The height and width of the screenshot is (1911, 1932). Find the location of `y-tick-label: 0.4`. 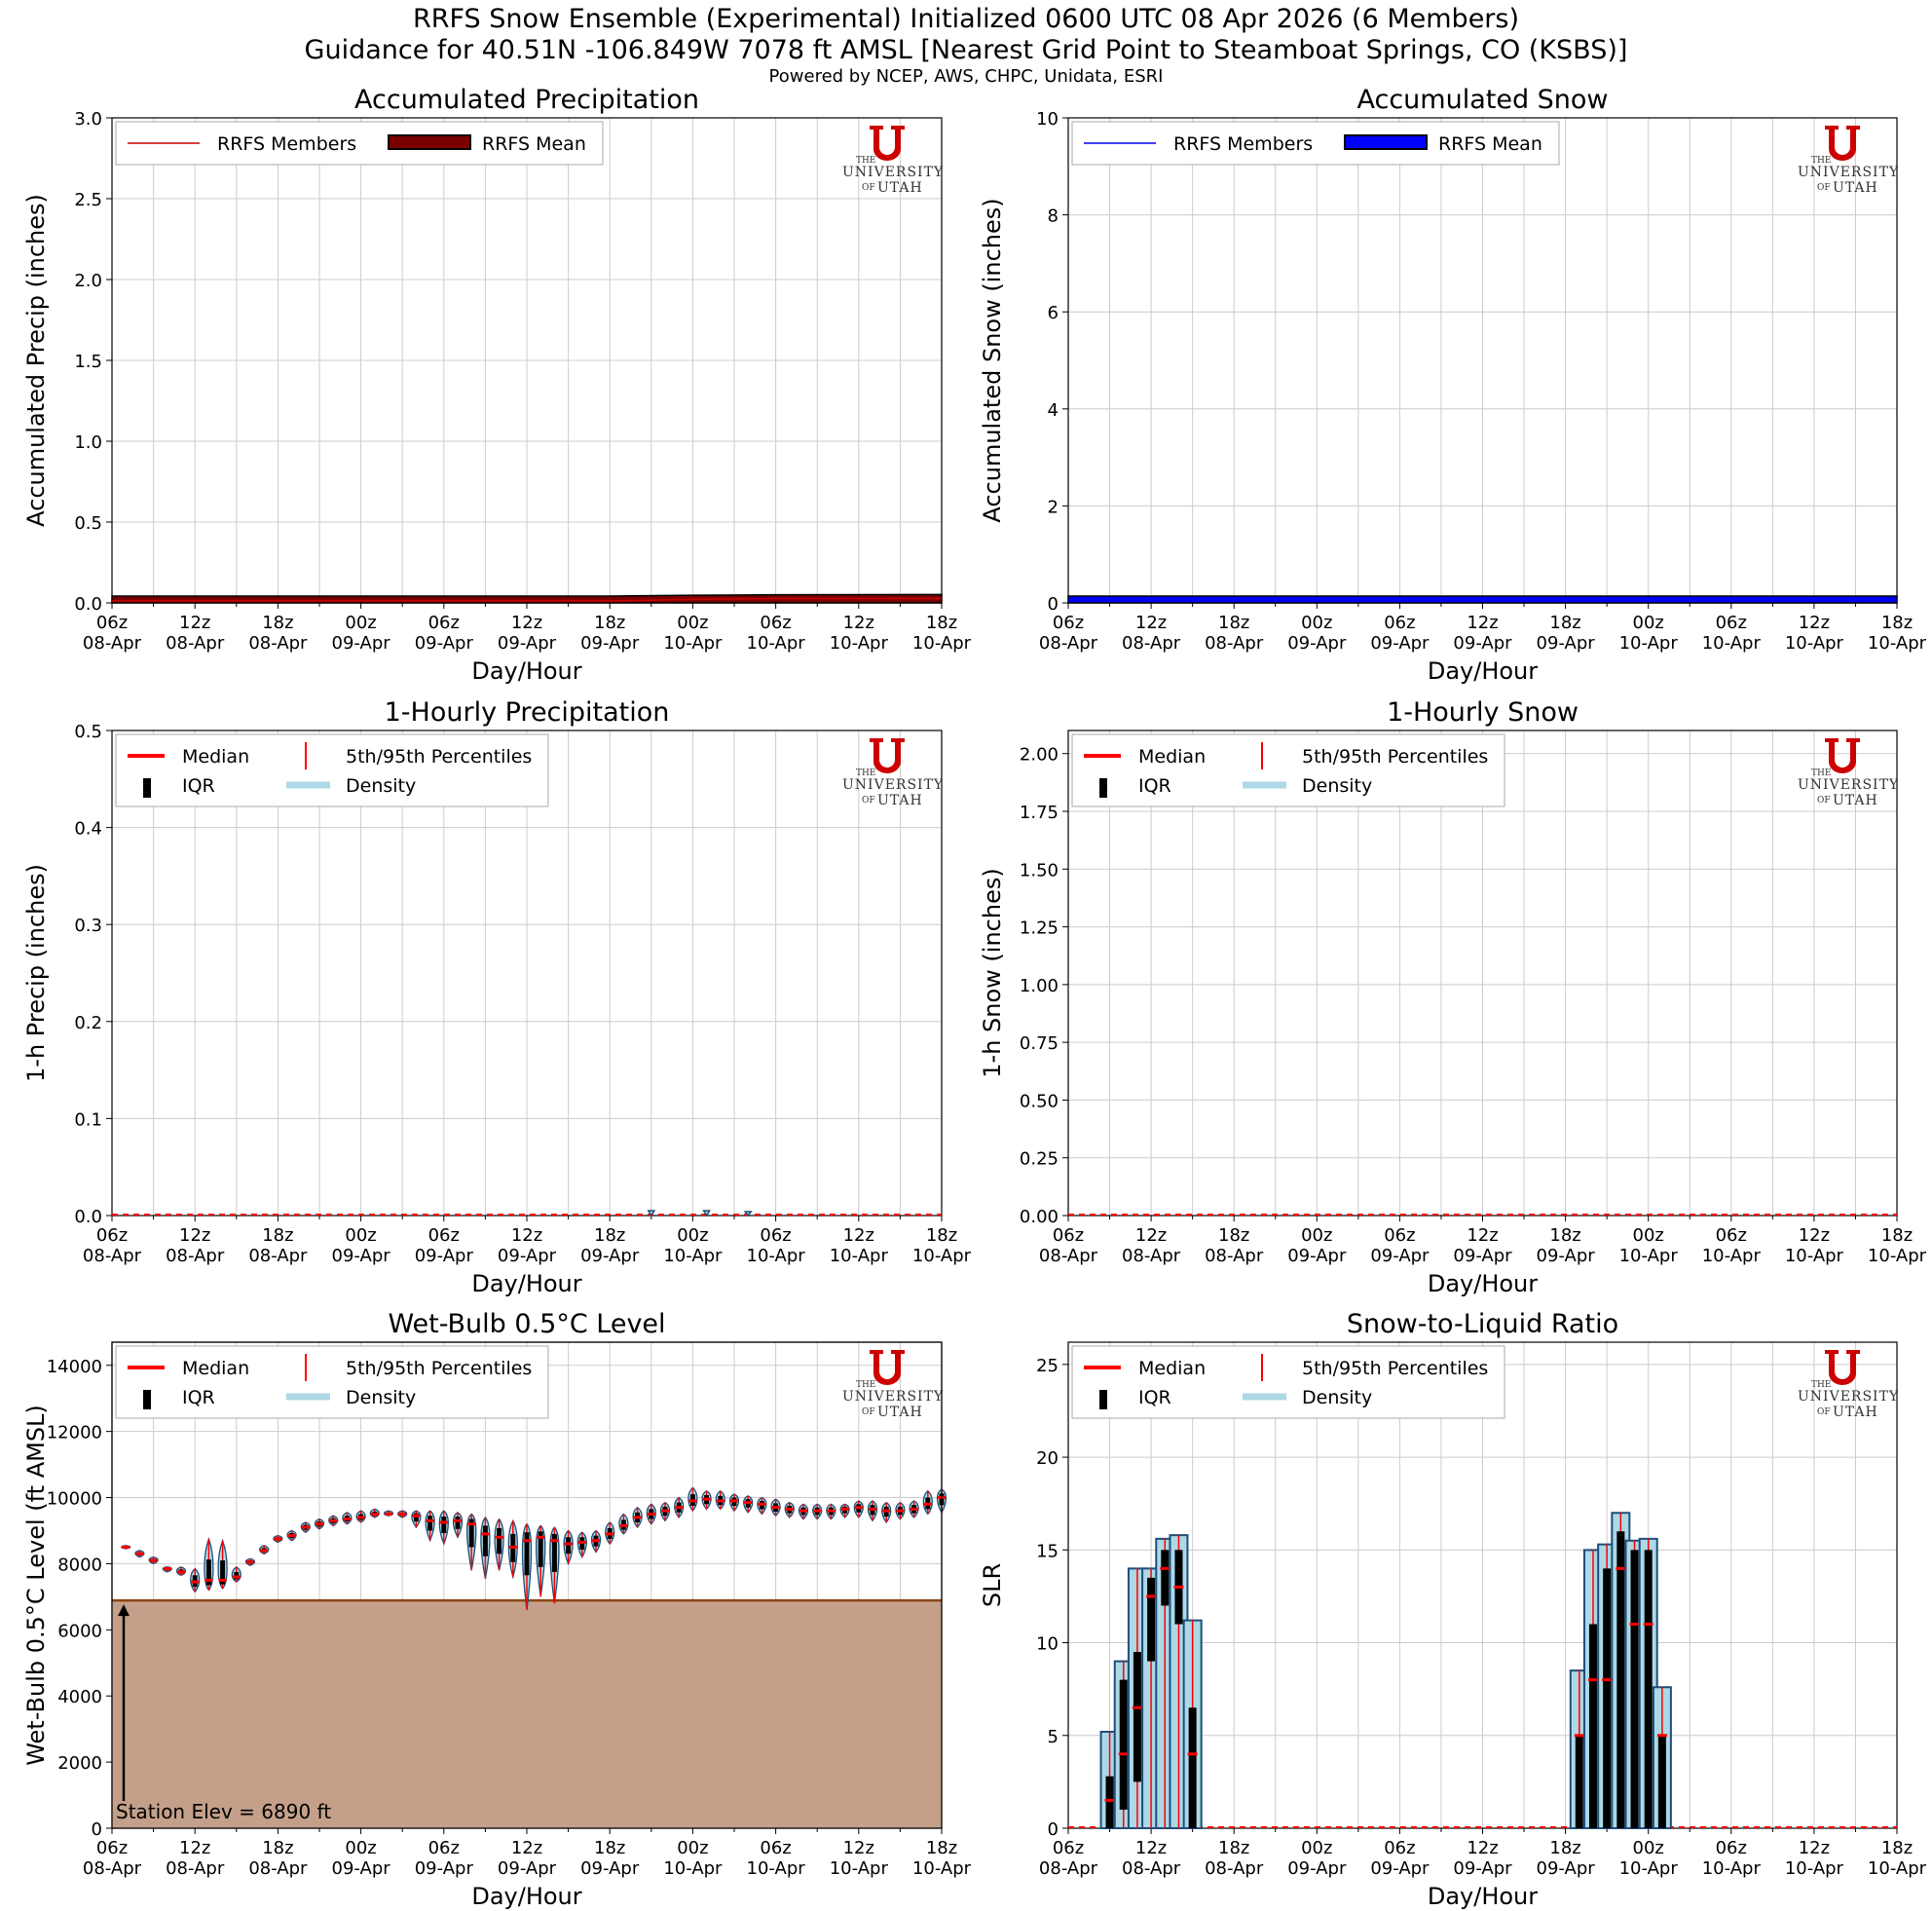

y-tick-label: 0.4 is located at coordinates (88, 829).